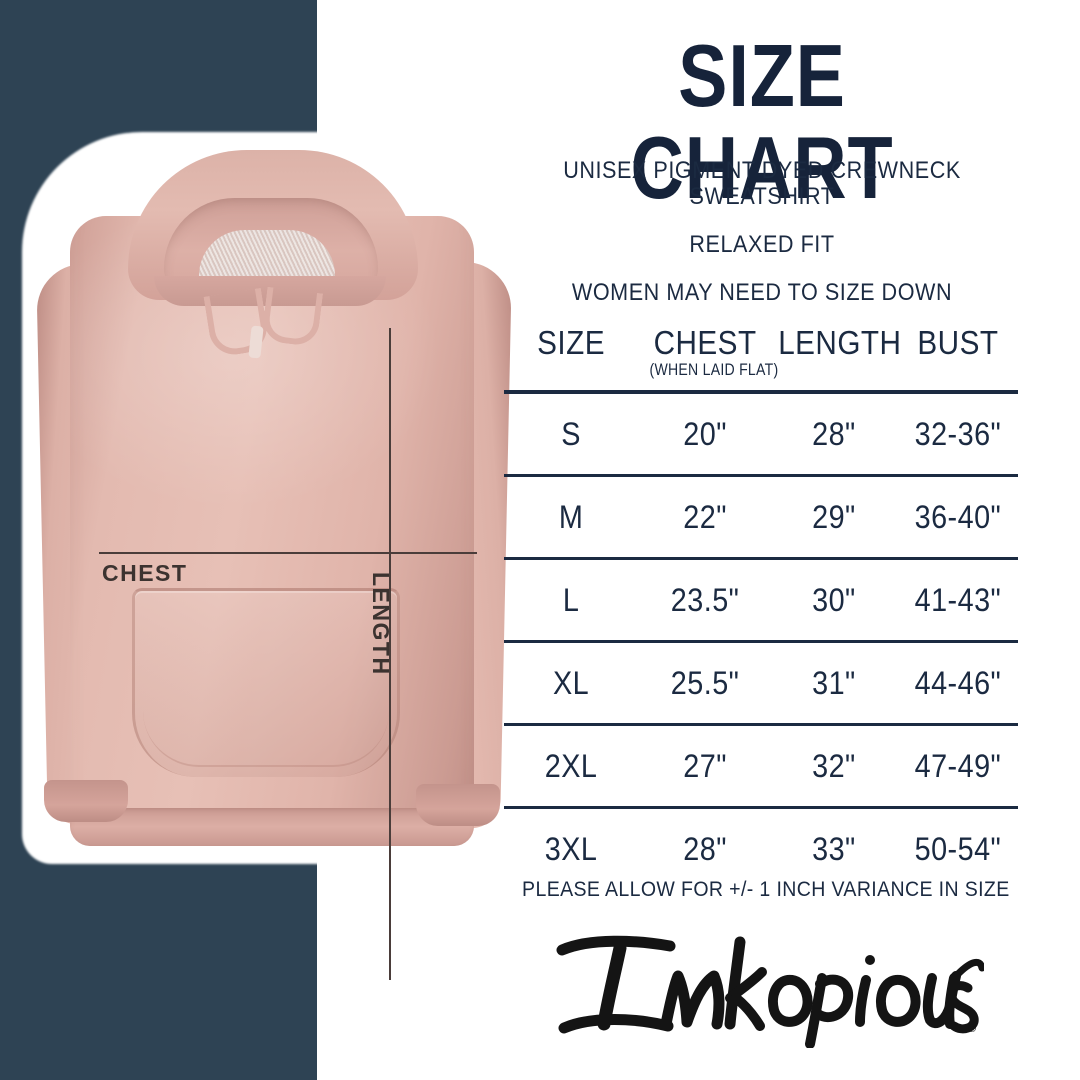 This screenshot has width=1080, height=1080. Describe the element at coordinates (958, 342) in the screenshot. I see `header-bust: BUST` at that location.